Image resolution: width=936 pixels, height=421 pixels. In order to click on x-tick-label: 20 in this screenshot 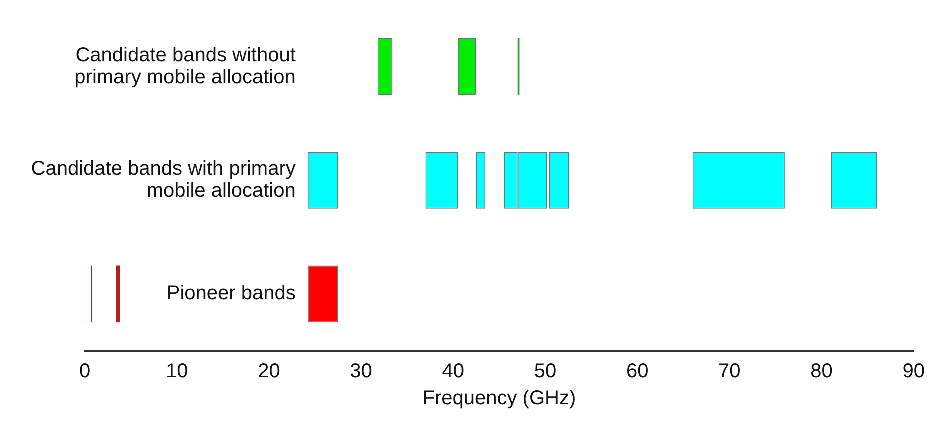, I will do `click(269, 371)`.